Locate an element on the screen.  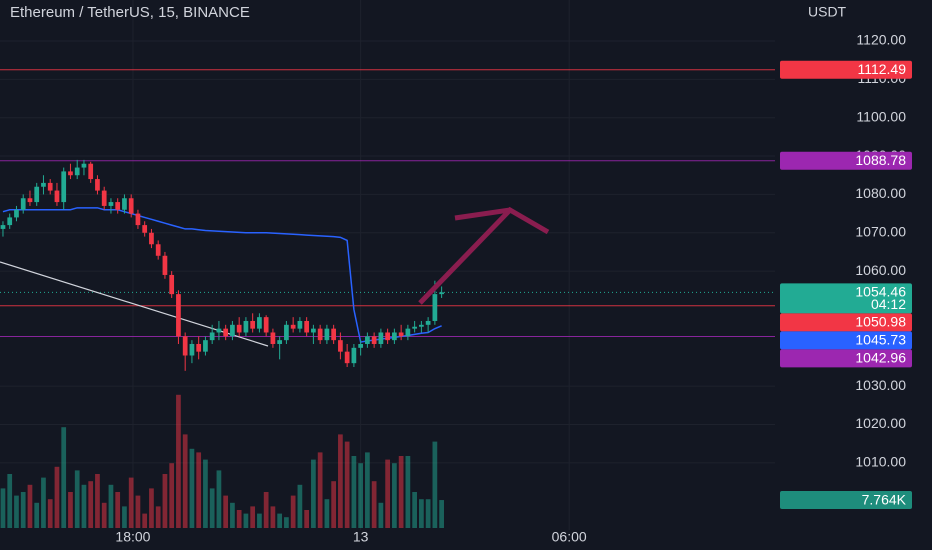
countdown: 04:12 is located at coordinates (888, 304).